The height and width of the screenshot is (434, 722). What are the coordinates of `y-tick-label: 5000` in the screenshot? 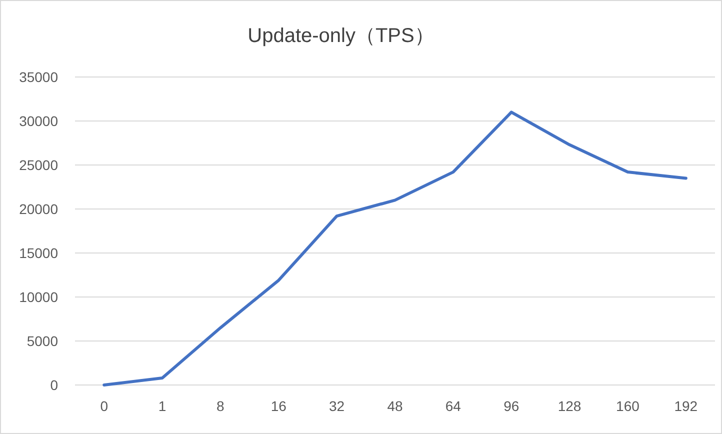 It's located at (42, 340).